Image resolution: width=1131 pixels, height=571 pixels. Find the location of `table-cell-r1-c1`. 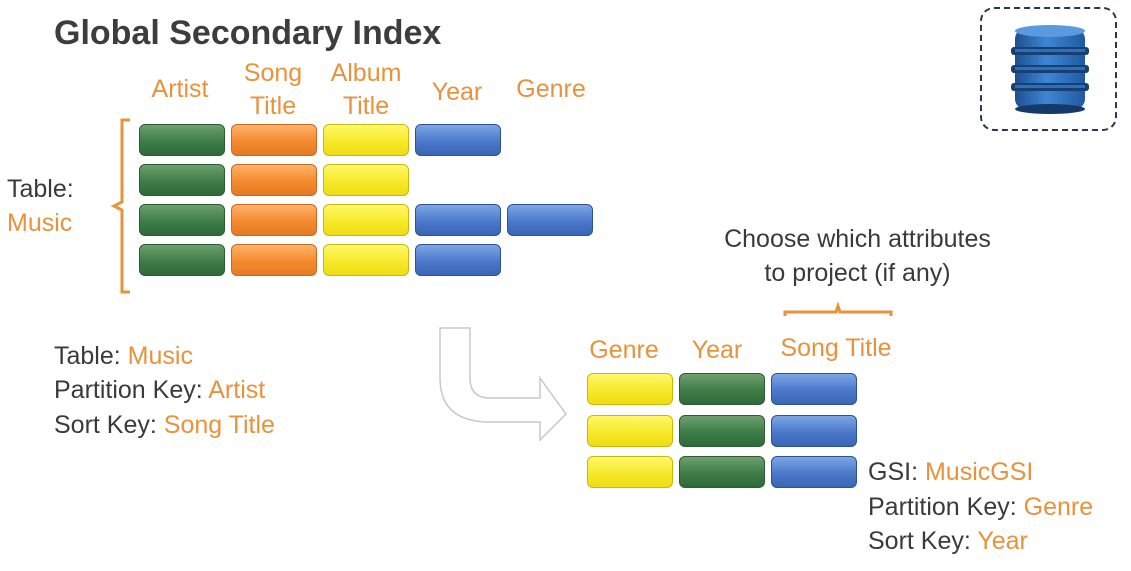

table-cell-r1-c1 is located at coordinates (274, 180).